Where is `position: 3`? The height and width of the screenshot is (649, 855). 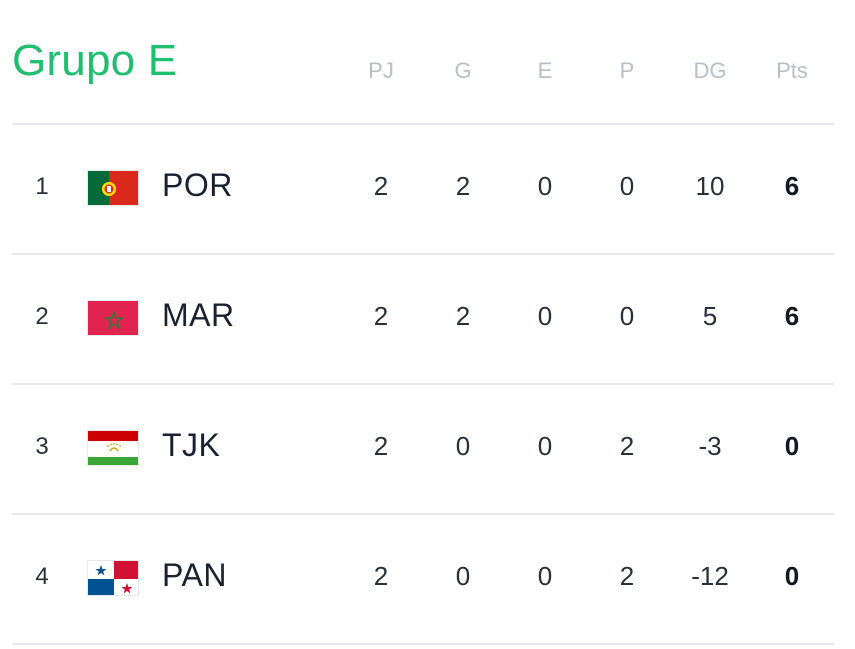
position: 3 is located at coordinates (42, 446).